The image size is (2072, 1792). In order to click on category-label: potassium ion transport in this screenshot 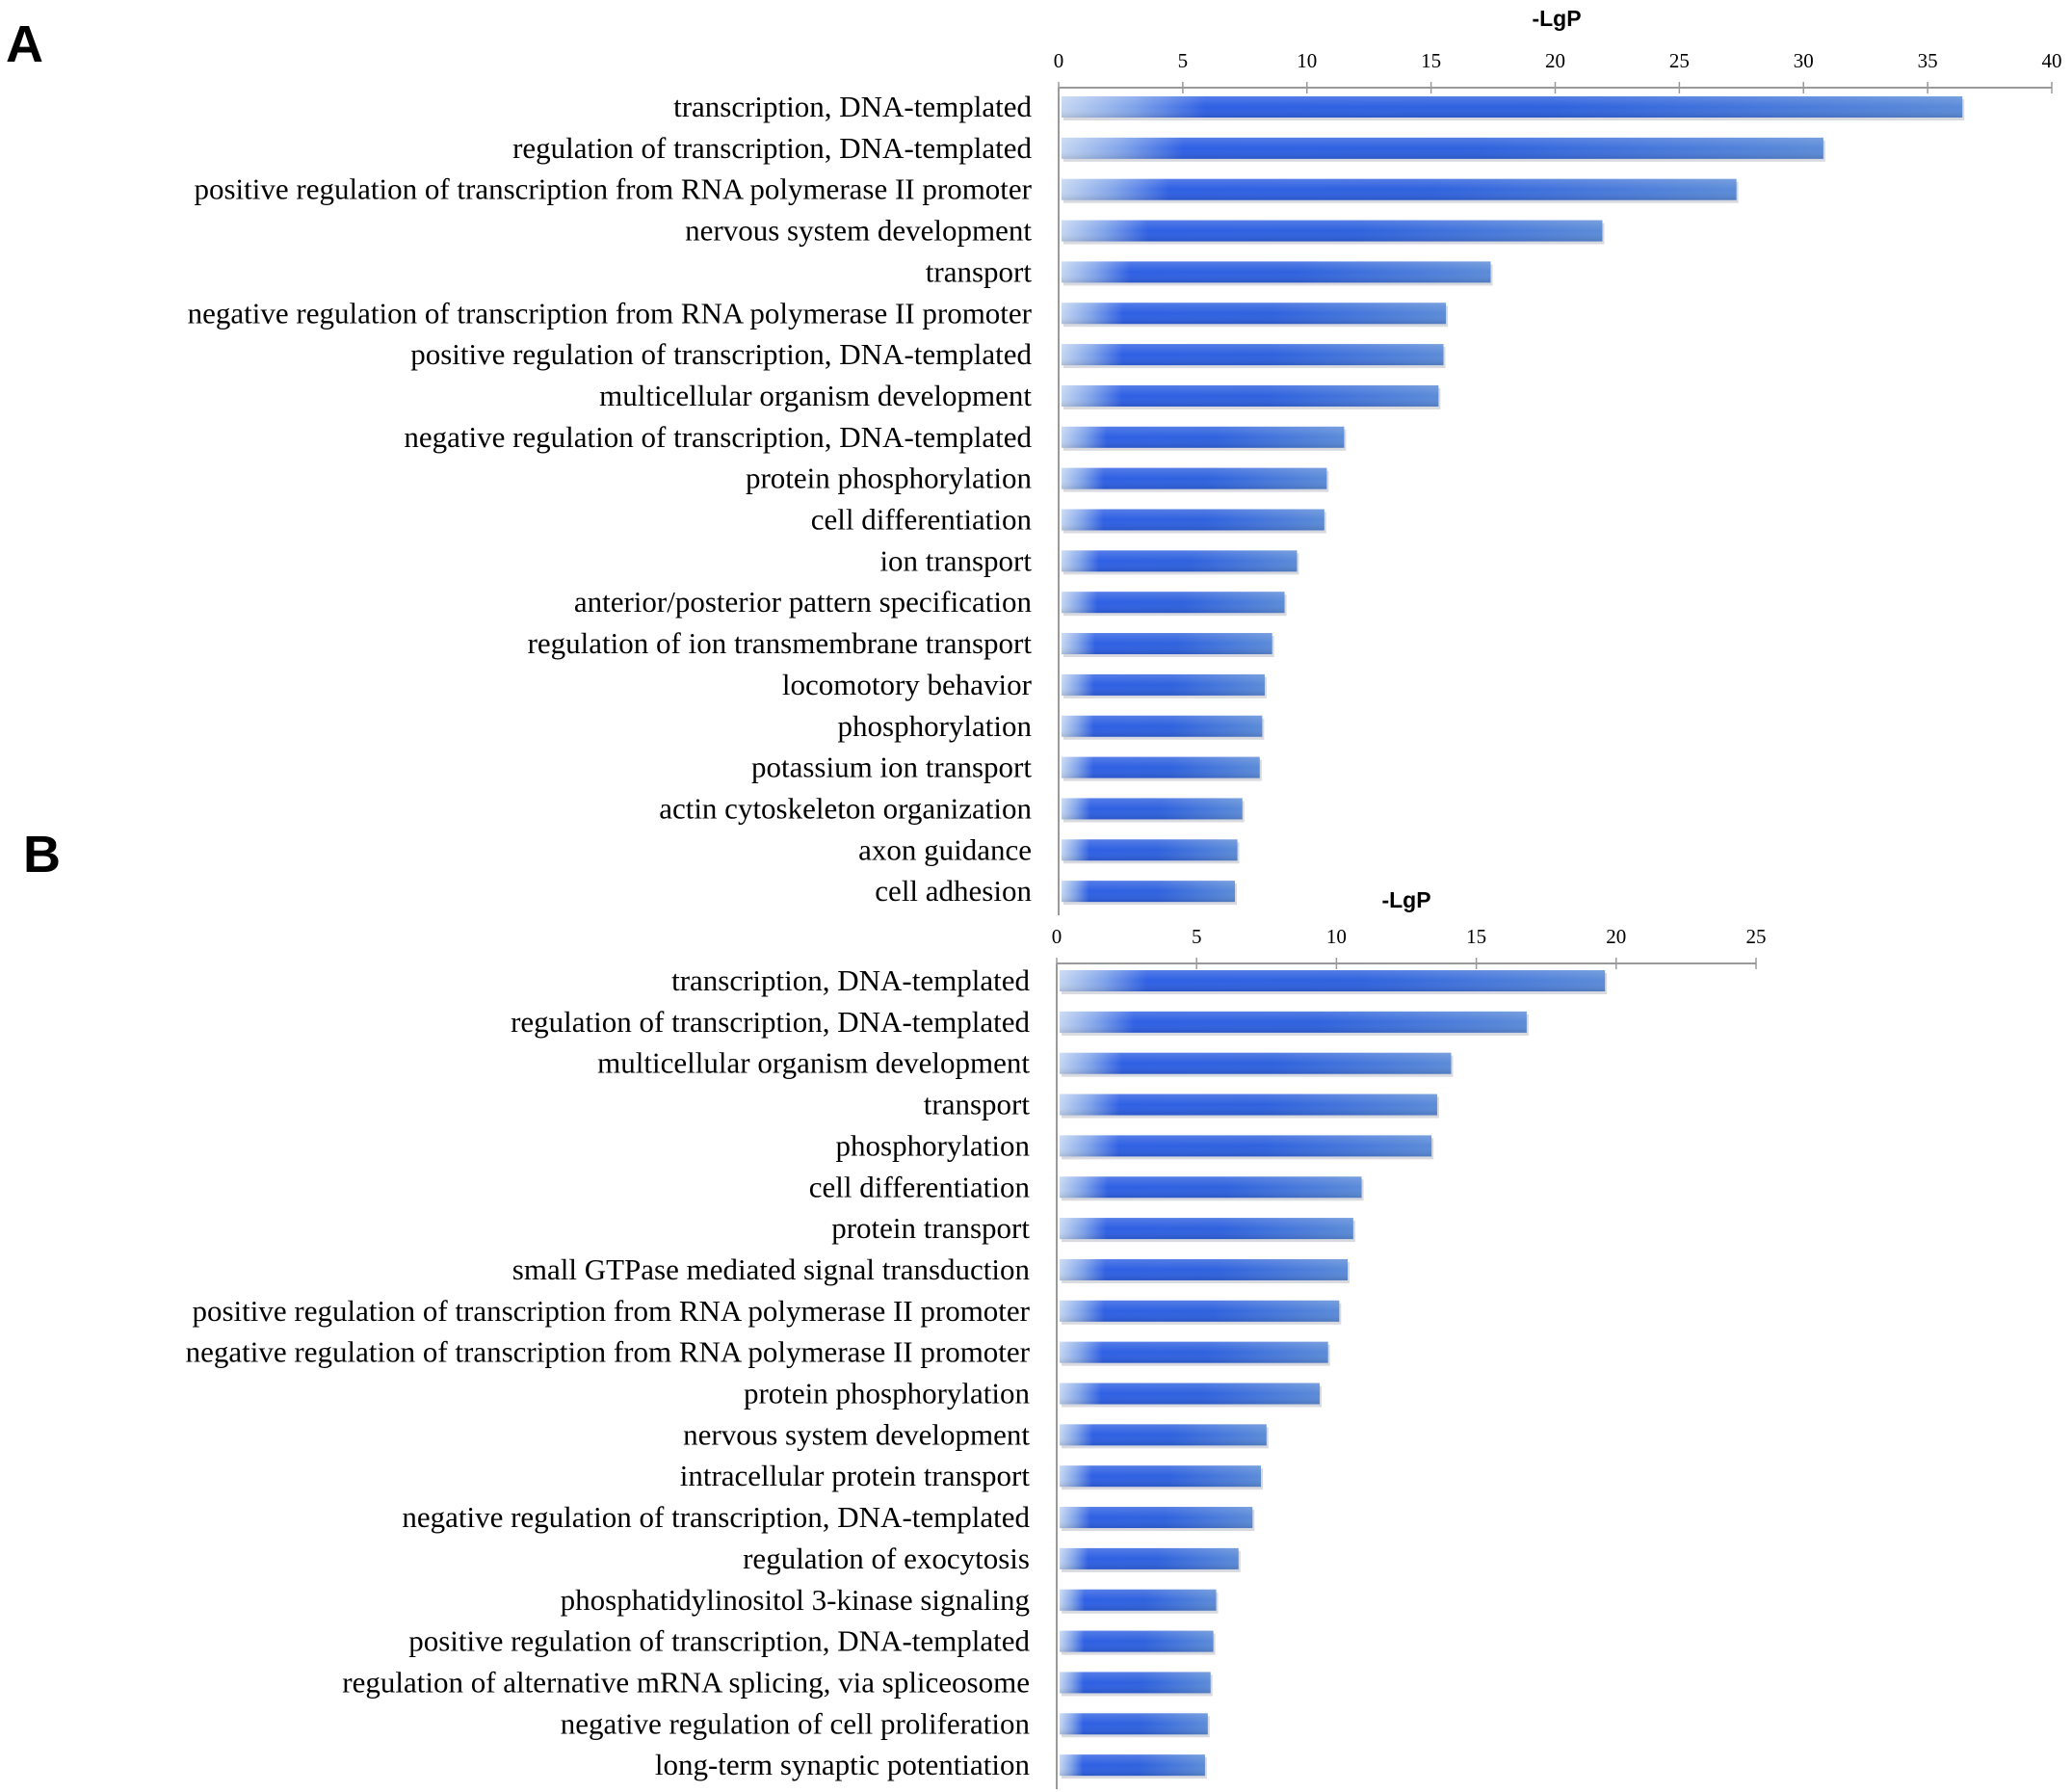, I will do `click(891, 768)`.